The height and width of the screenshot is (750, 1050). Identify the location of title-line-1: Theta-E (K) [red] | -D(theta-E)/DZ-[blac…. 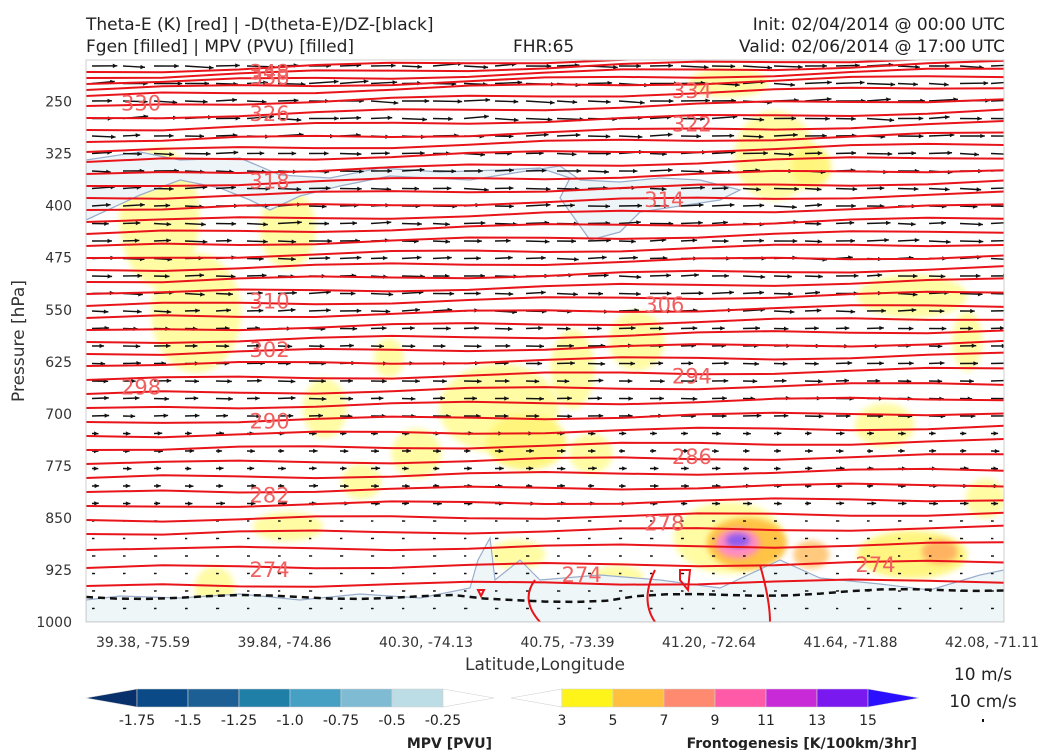
(260, 25).